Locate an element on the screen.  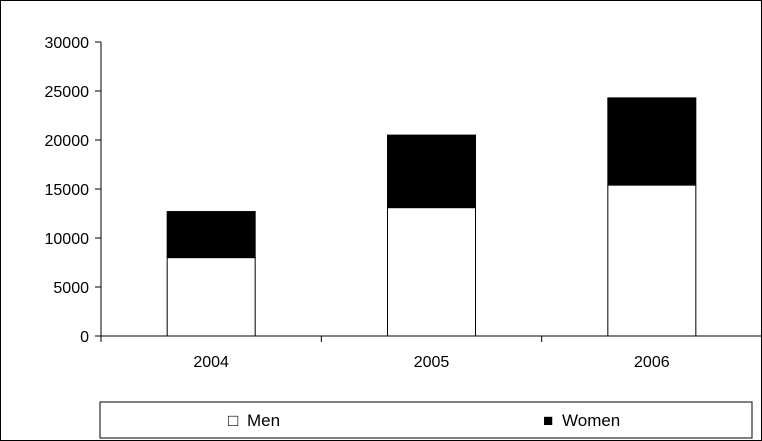
legend-label-women: Women is located at coordinates (591, 420).